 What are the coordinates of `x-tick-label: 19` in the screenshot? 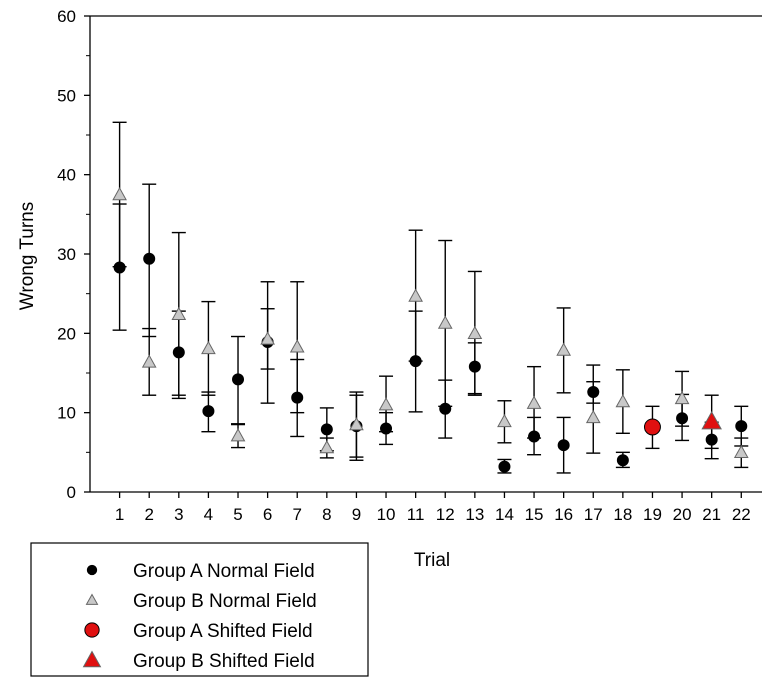 It's located at (652, 514).